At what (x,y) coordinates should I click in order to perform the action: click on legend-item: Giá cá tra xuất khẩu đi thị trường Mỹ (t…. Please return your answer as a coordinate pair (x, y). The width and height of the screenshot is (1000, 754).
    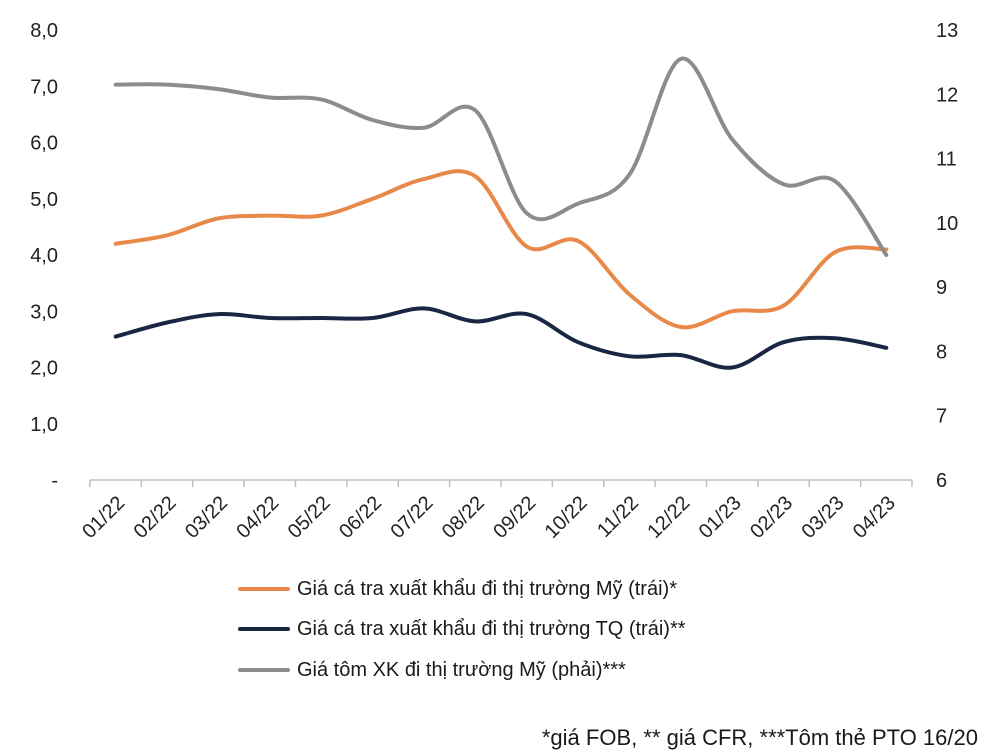
    Looking at the image, I should click on (457, 589).